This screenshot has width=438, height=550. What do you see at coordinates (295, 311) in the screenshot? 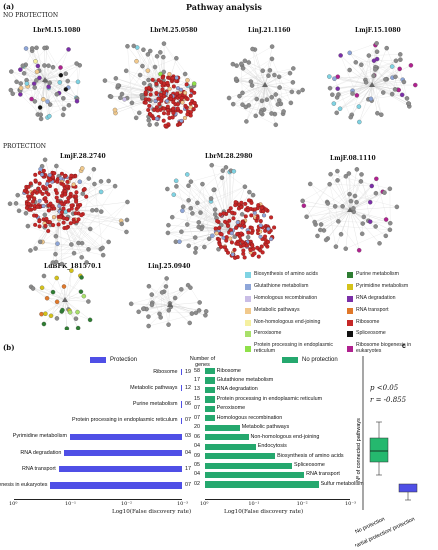
I see `legend-item: Metabolic pathways` at bounding box center [295, 311].